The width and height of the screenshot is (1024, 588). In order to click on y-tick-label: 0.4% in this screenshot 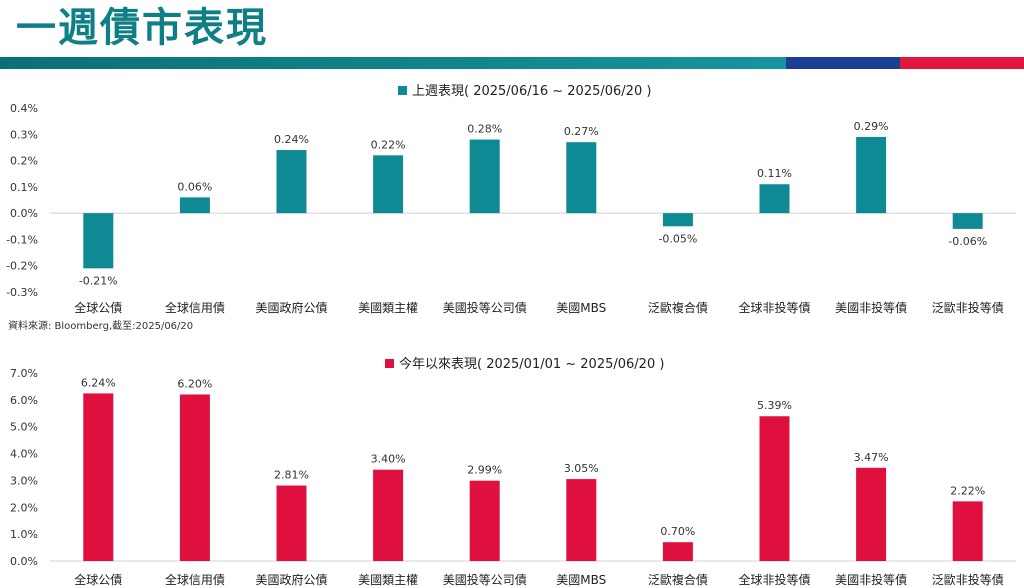, I will do `click(24, 108)`.